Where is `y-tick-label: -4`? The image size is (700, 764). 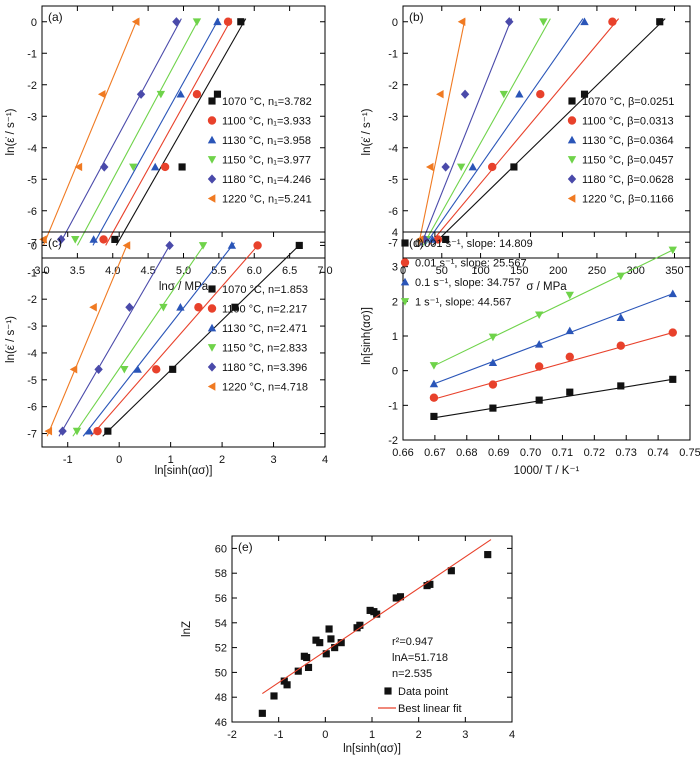 y-tick-label: -4 is located at coordinates (32, 354).